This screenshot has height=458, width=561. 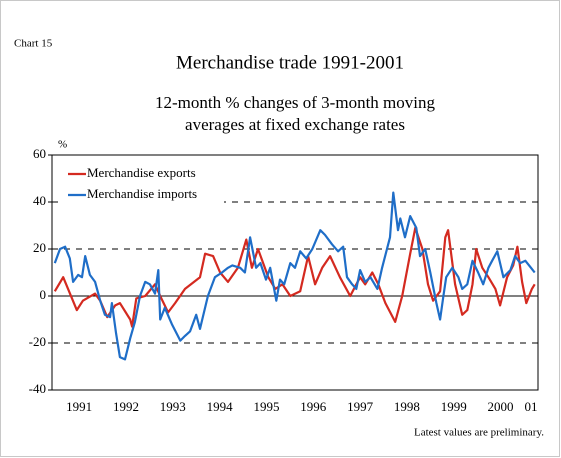 What do you see at coordinates (407, 406) in the screenshot?
I see `x-tick-label: 1998` at bounding box center [407, 406].